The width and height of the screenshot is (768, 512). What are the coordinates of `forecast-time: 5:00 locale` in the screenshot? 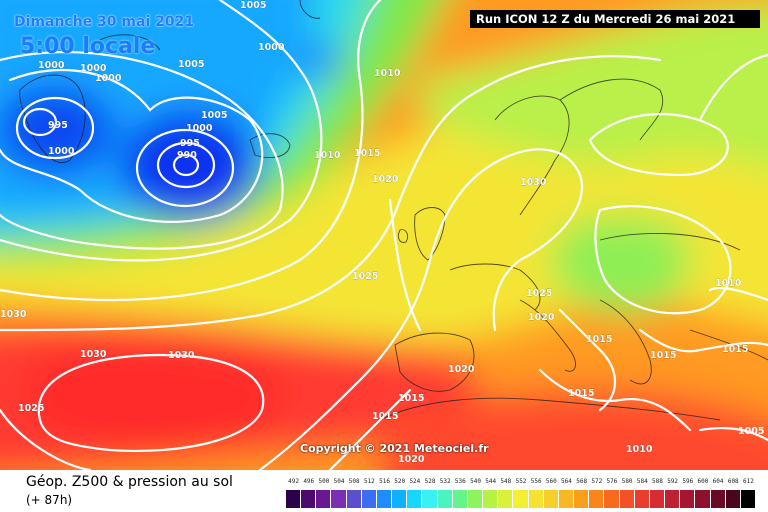 It's located at (88, 46).